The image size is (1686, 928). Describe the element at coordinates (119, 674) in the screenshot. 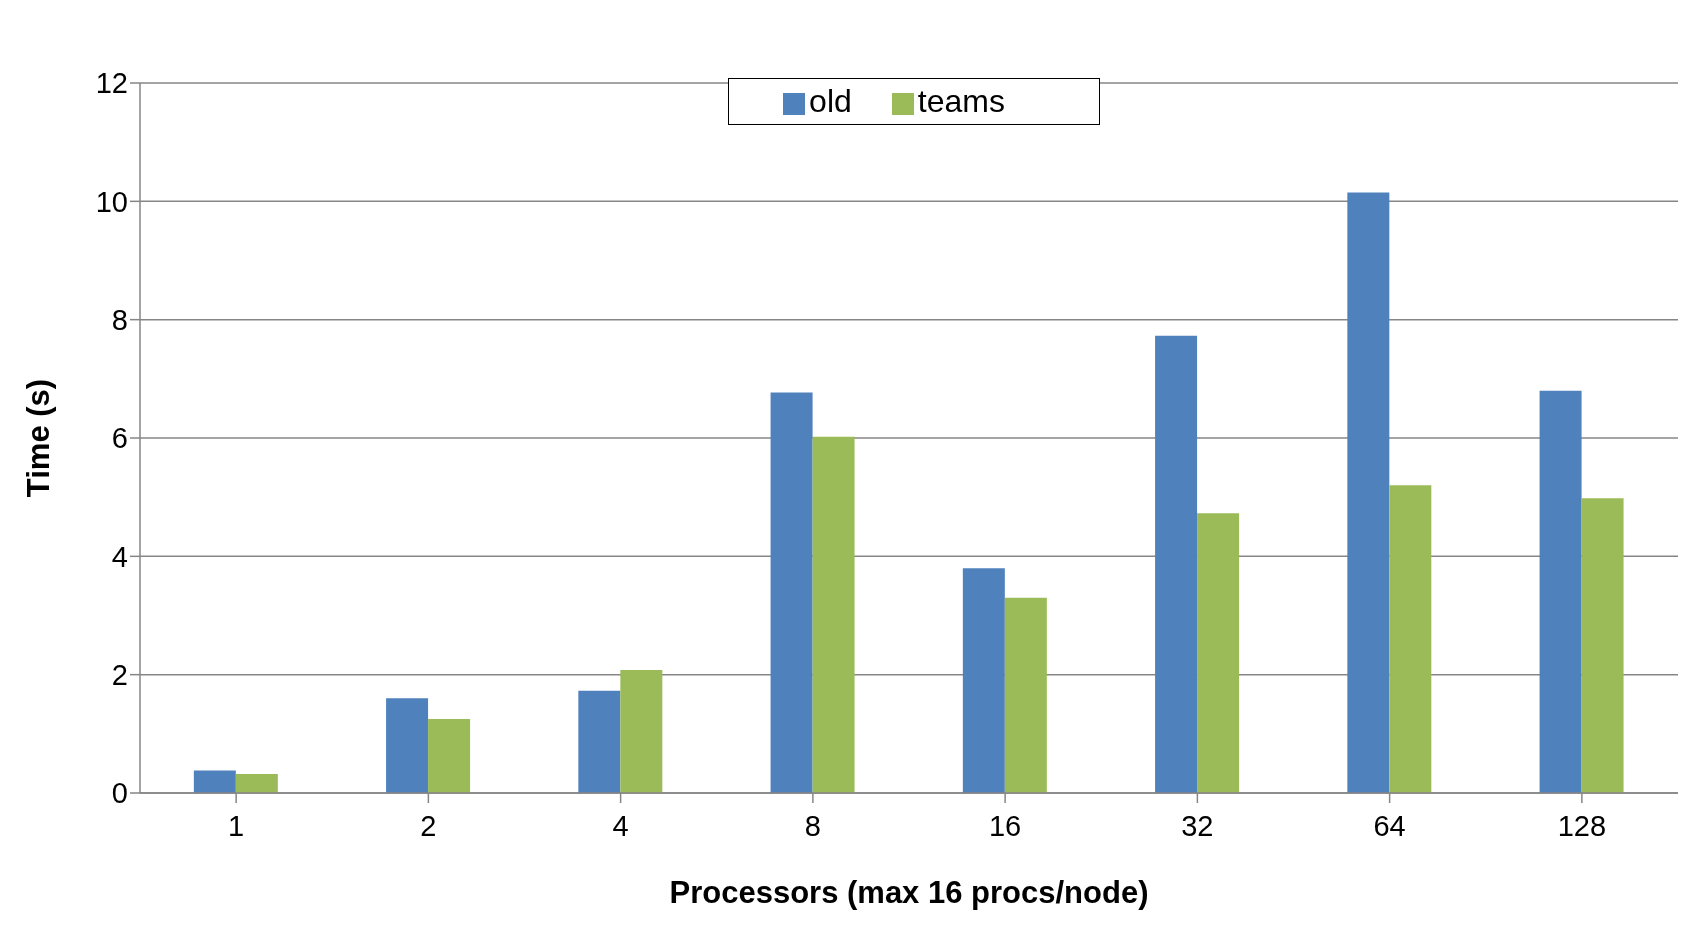

I see `y-tick-label: 2` at that location.